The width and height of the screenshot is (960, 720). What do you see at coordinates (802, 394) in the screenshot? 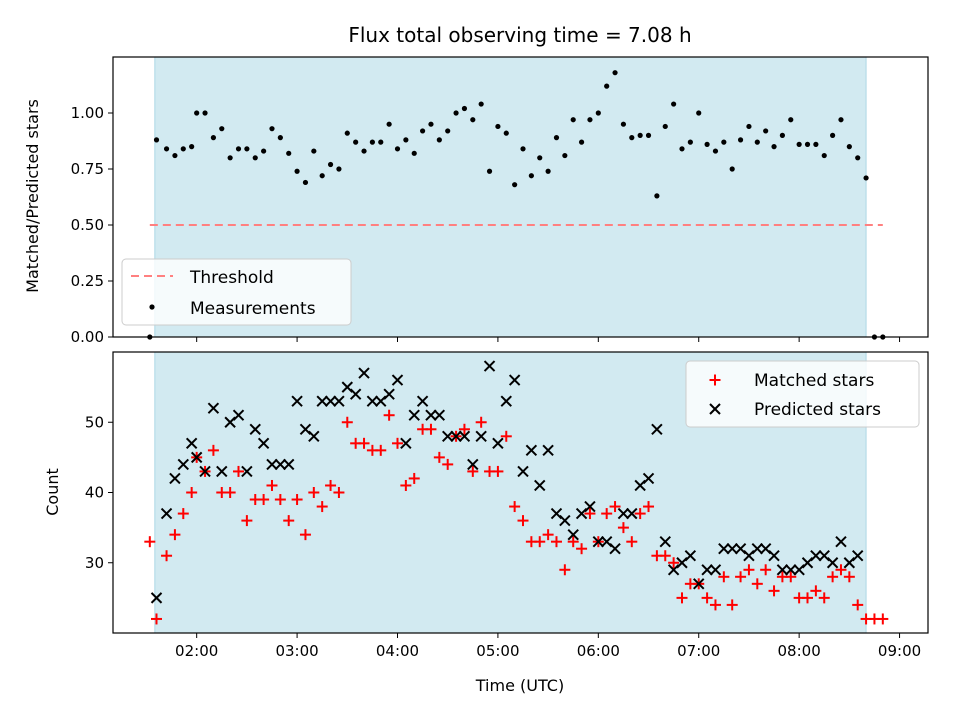
I see `legend: Matched stars Predicted stars` at bounding box center [802, 394].